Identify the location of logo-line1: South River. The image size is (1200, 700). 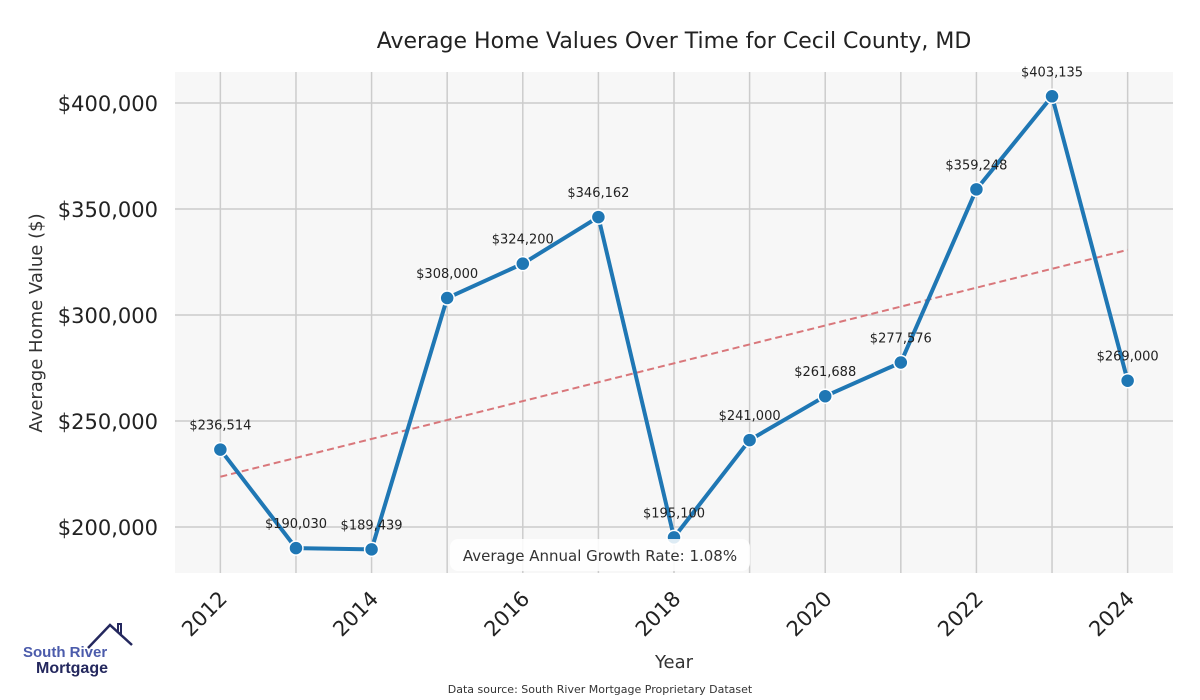
(65, 652).